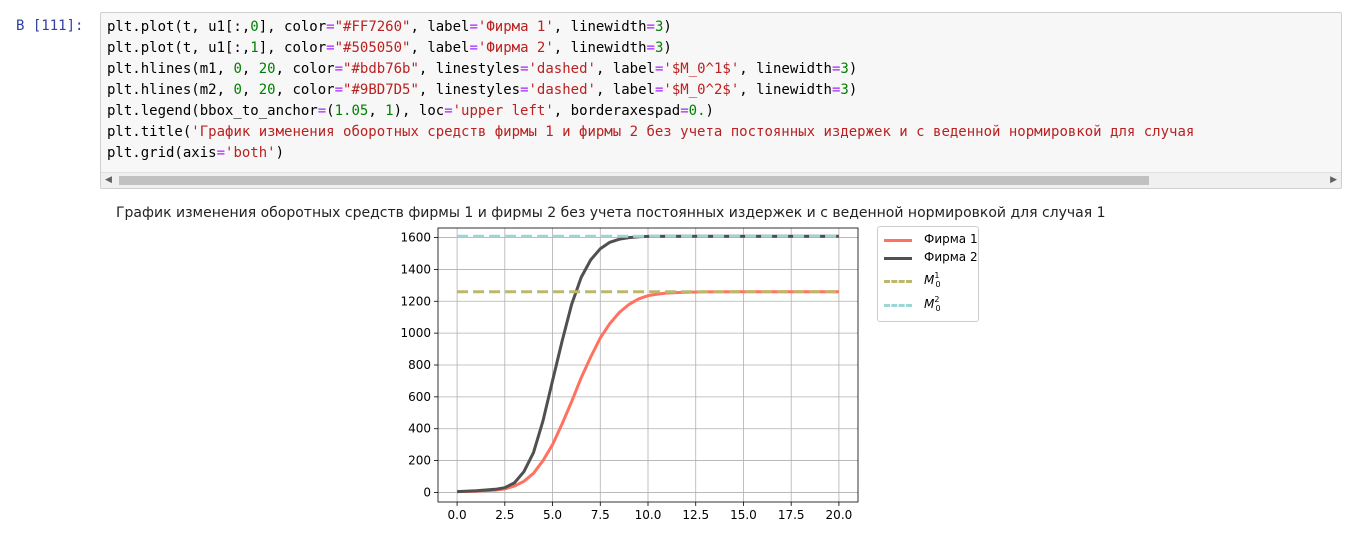  I want to click on x-tick-label: 0.0, so click(457, 515).